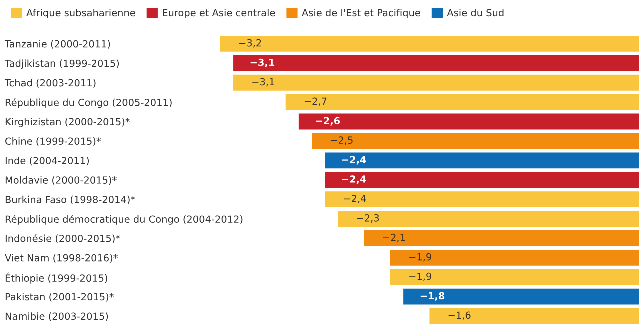  Describe the element at coordinates (48, 161) in the screenshot. I see `y-tick-label: Inde (2004-2011)` at that location.